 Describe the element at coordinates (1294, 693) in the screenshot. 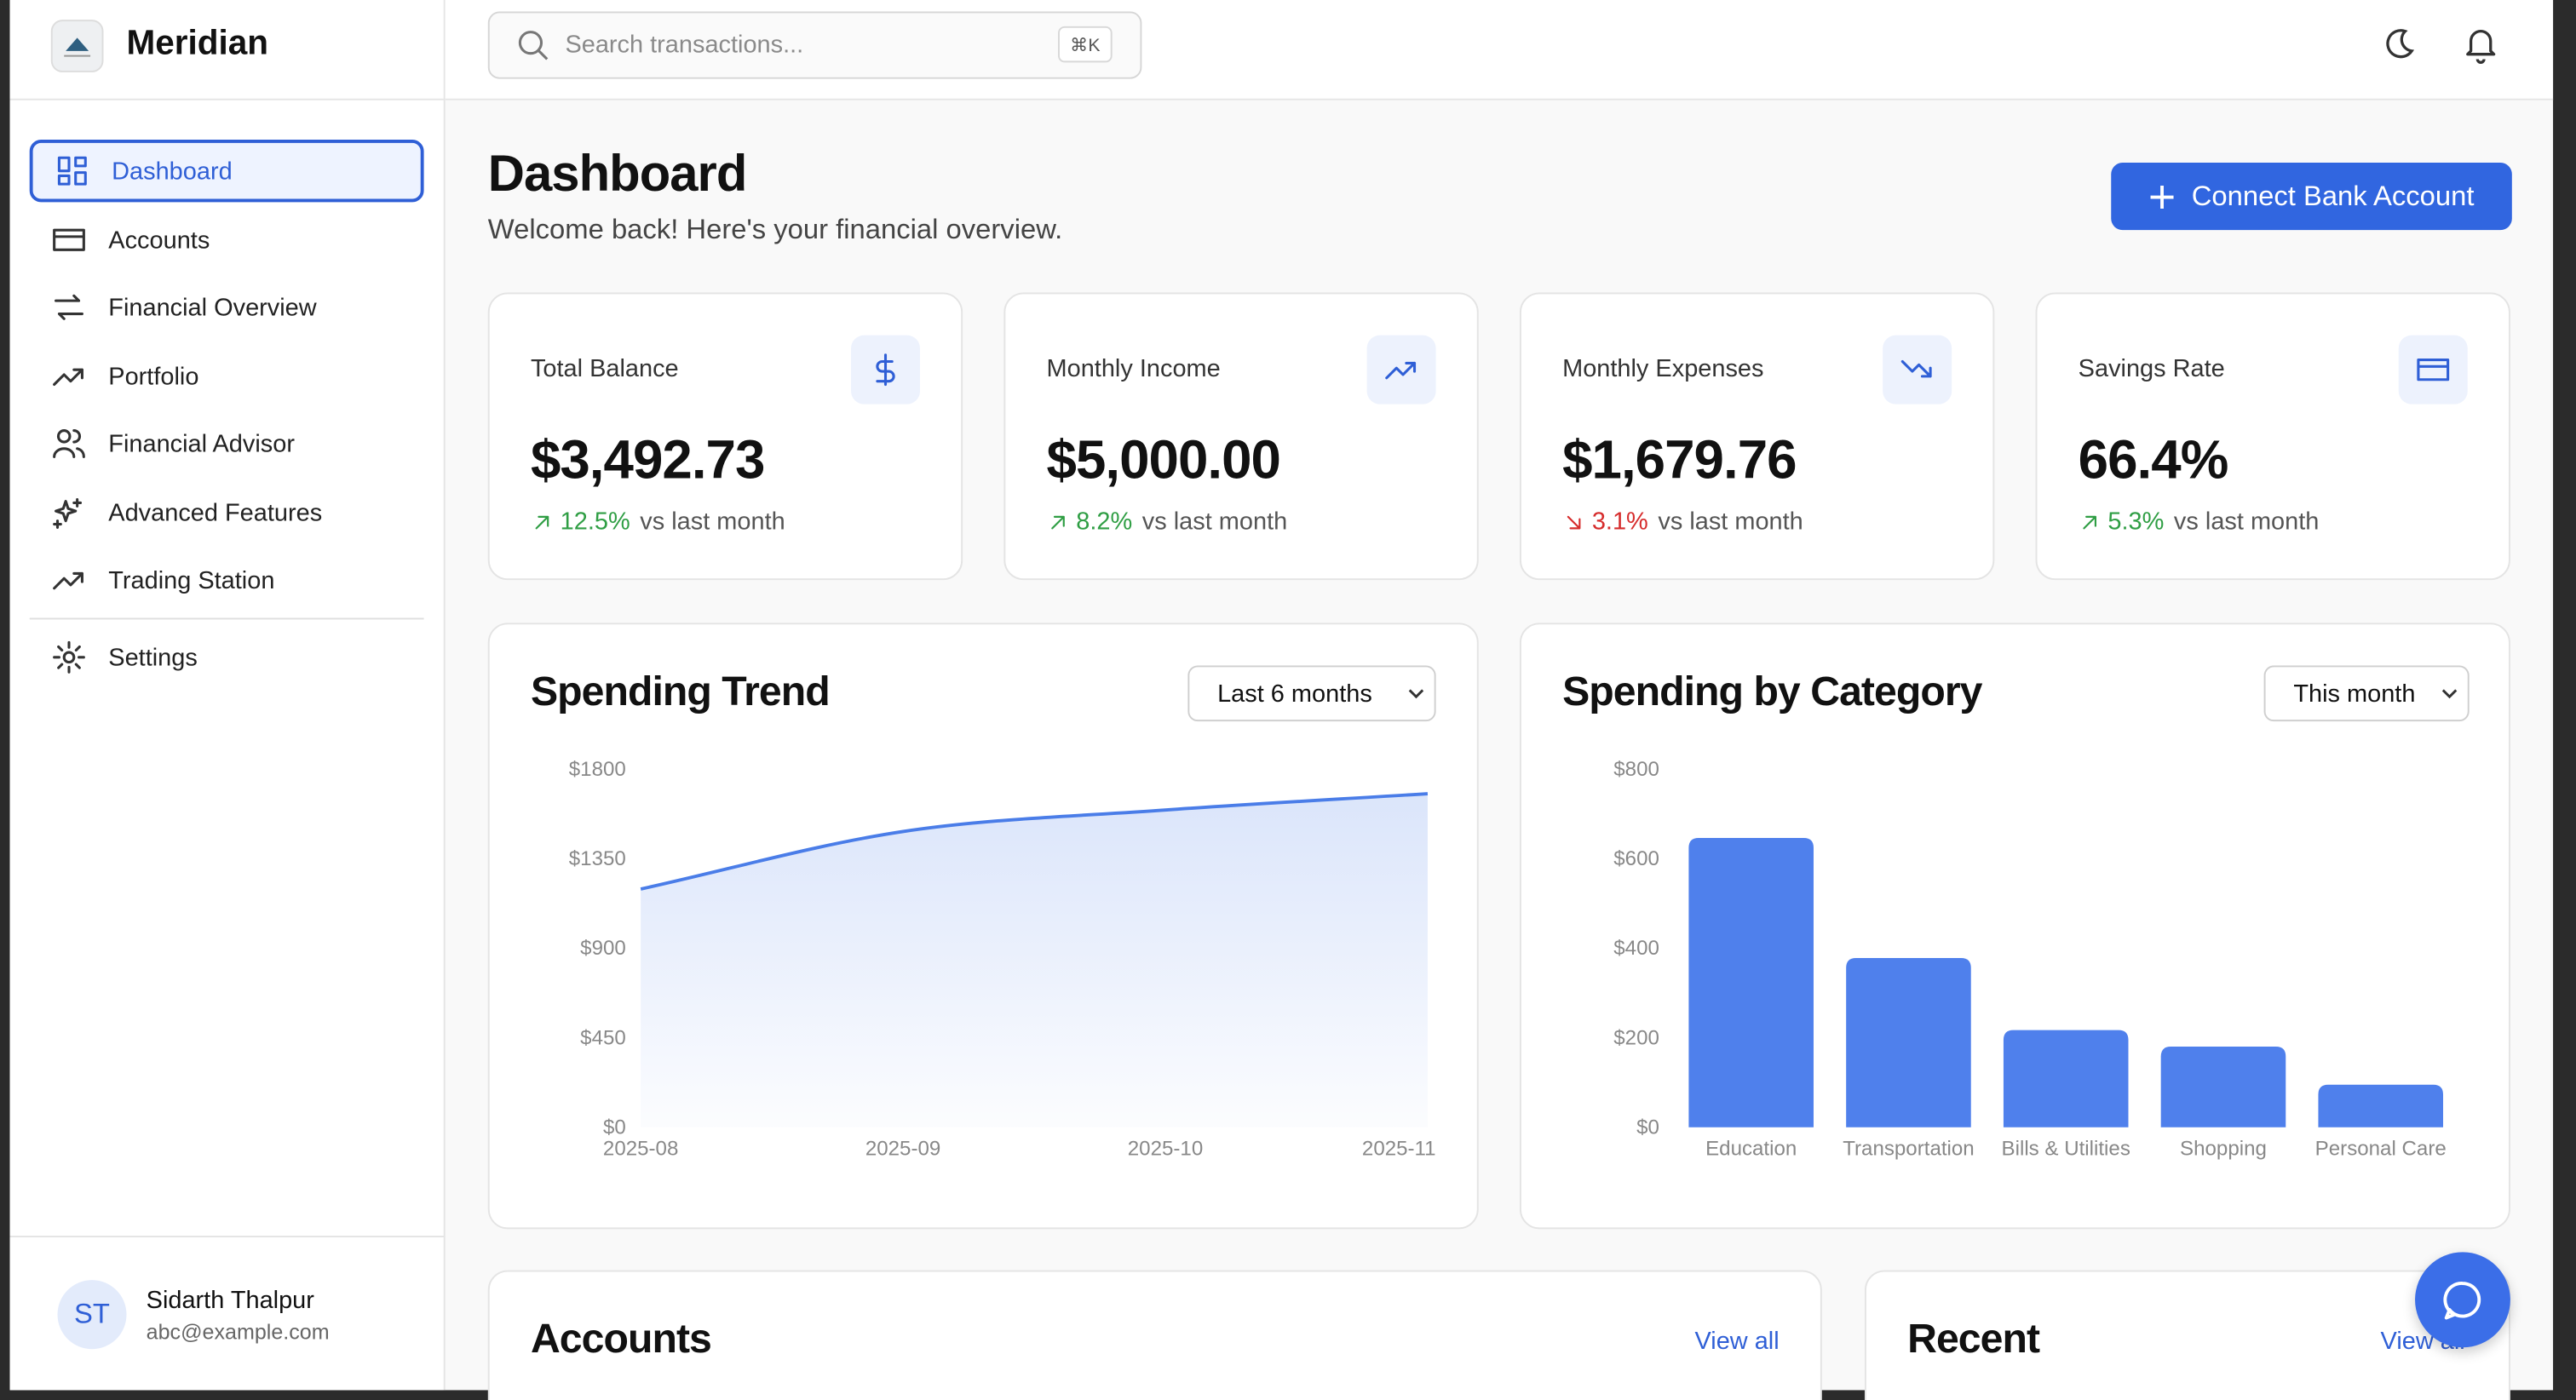

I see `select-label: Last 6 months` at that location.